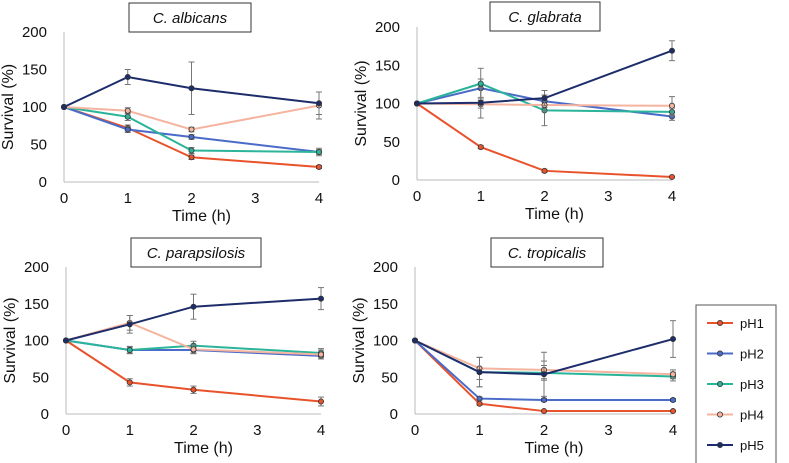  I want to click on panel-title: C. albicans, so click(190, 18).